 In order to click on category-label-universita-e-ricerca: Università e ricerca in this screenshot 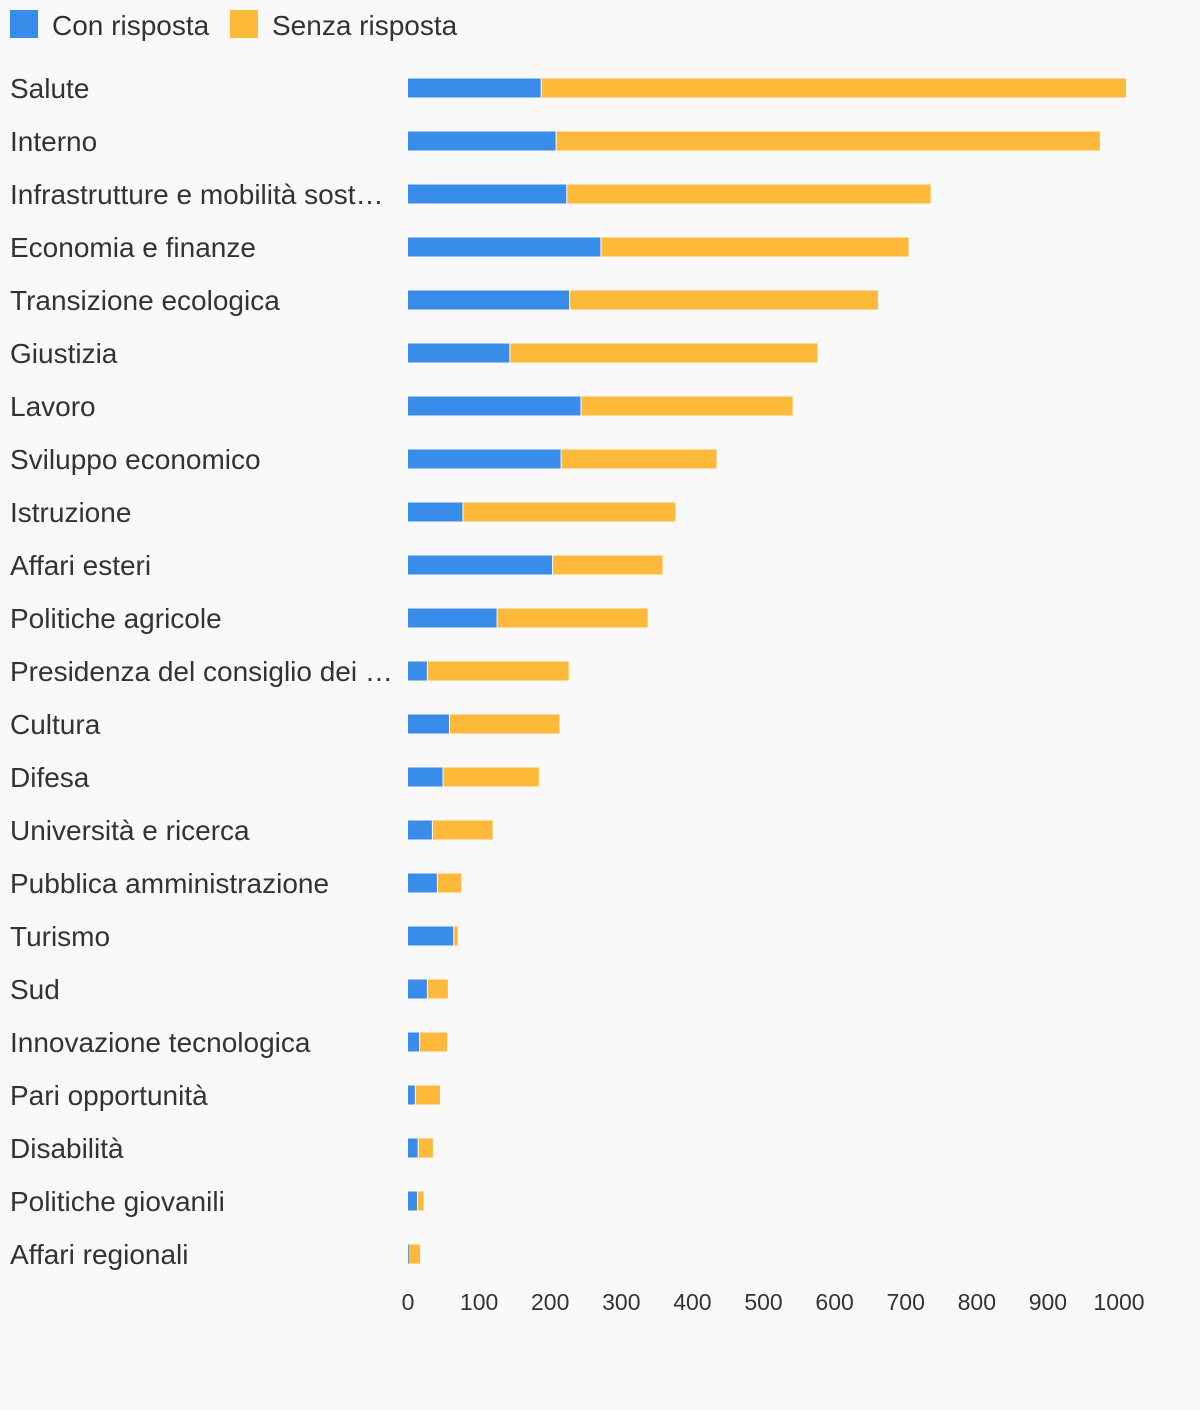, I will do `click(130, 830)`.